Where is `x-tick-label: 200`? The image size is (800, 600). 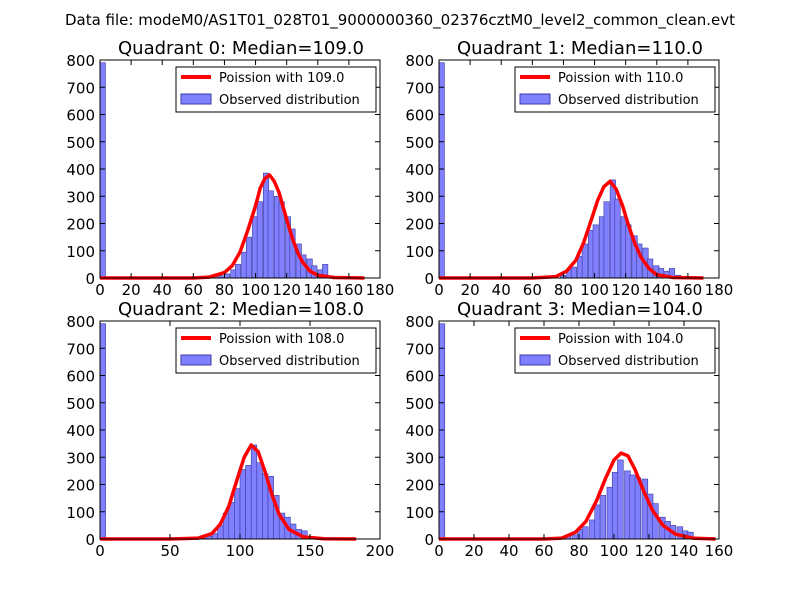
x-tick-label: 200 is located at coordinates (380, 551).